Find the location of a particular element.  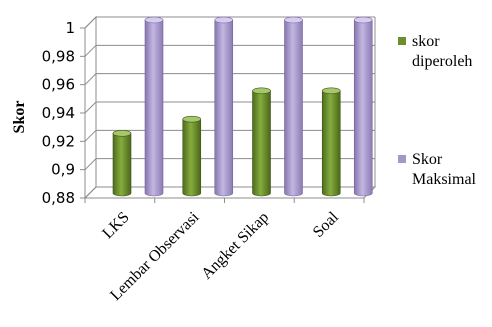

y-tick-label: 1 is located at coordinates (70, 28).